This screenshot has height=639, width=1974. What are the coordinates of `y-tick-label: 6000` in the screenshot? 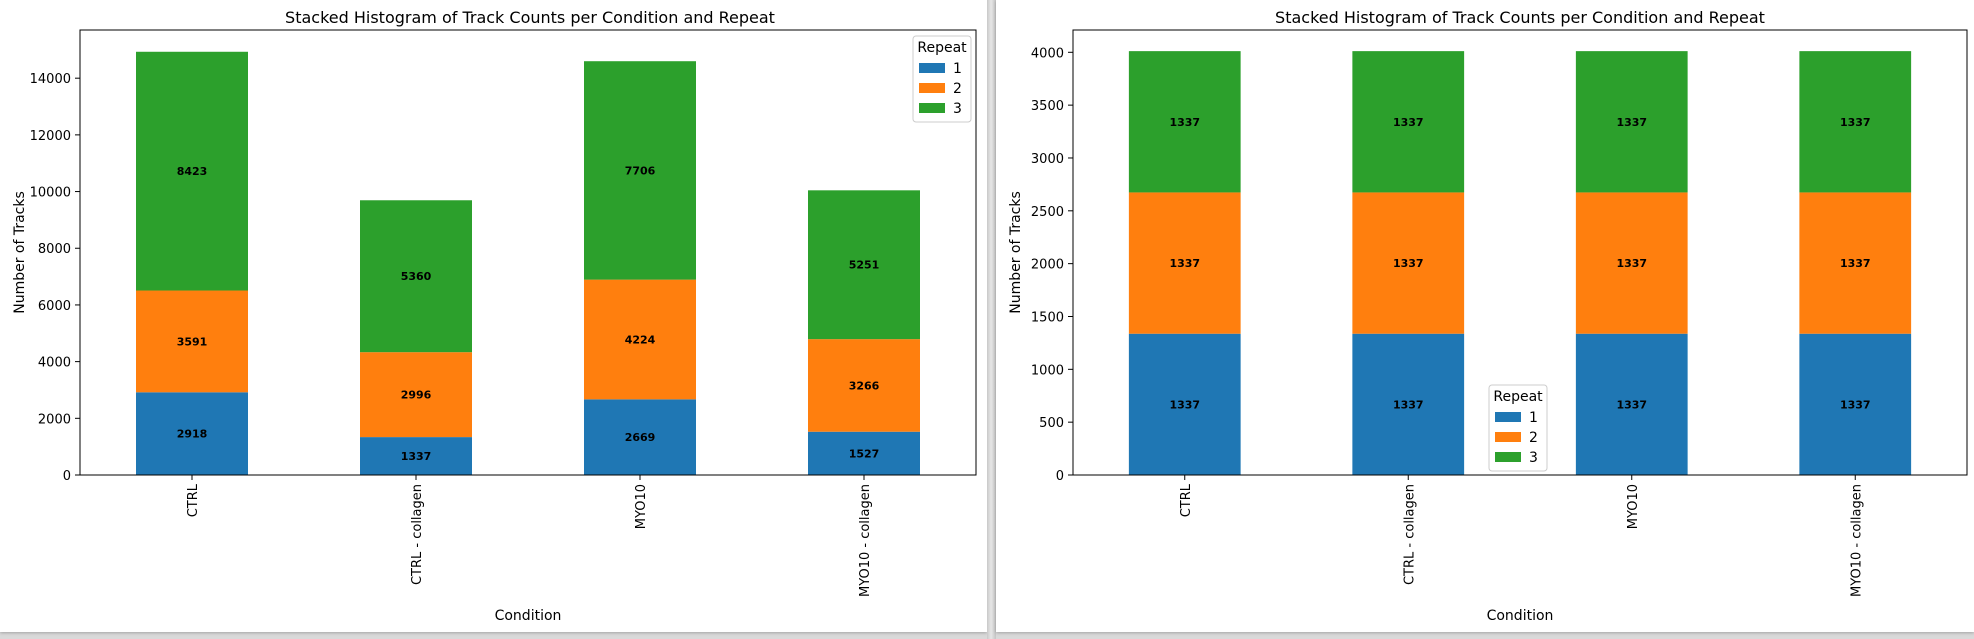 It's located at (54, 306).